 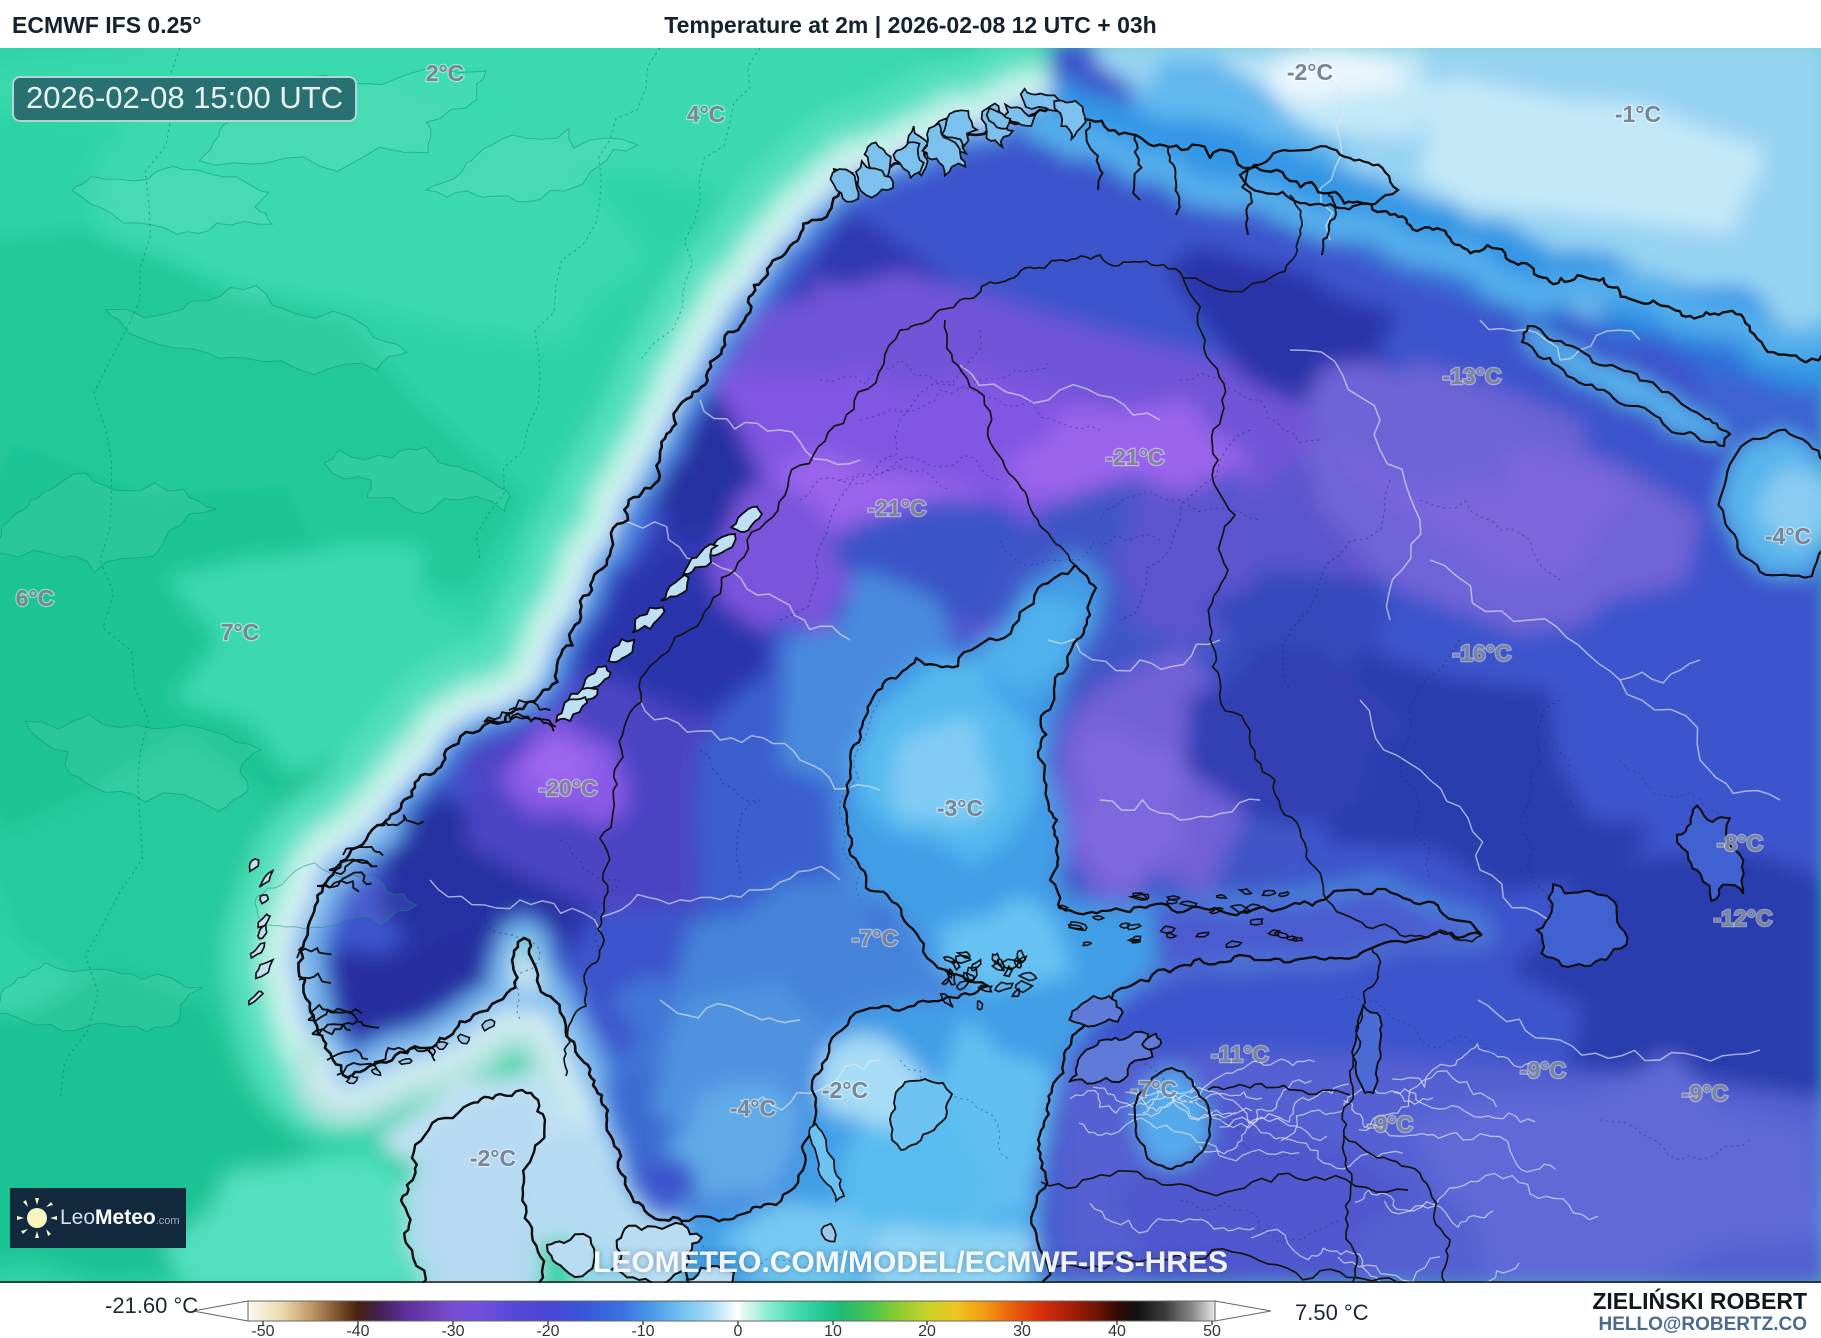 What do you see at coordinates (452, 1330) in the screenshot?
I see `svg-text: -30` at bounding box center [452, 1330].